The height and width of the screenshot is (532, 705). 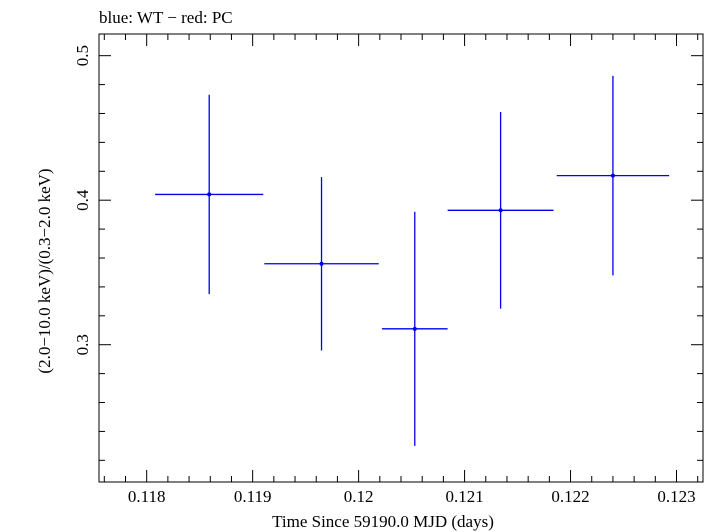 What do you see at coordinates (82, 55) in the screenshot?
I see `y-tick-label: 0.5` at bounding box center [82, 55].